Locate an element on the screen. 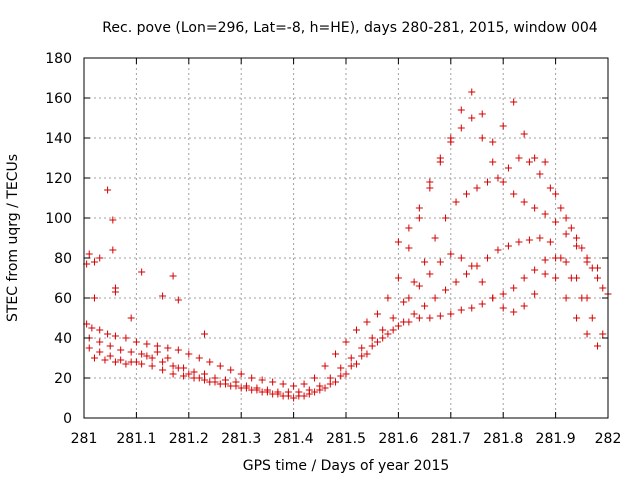  y-tick-label: 120 is located at coordinates (58, 179).